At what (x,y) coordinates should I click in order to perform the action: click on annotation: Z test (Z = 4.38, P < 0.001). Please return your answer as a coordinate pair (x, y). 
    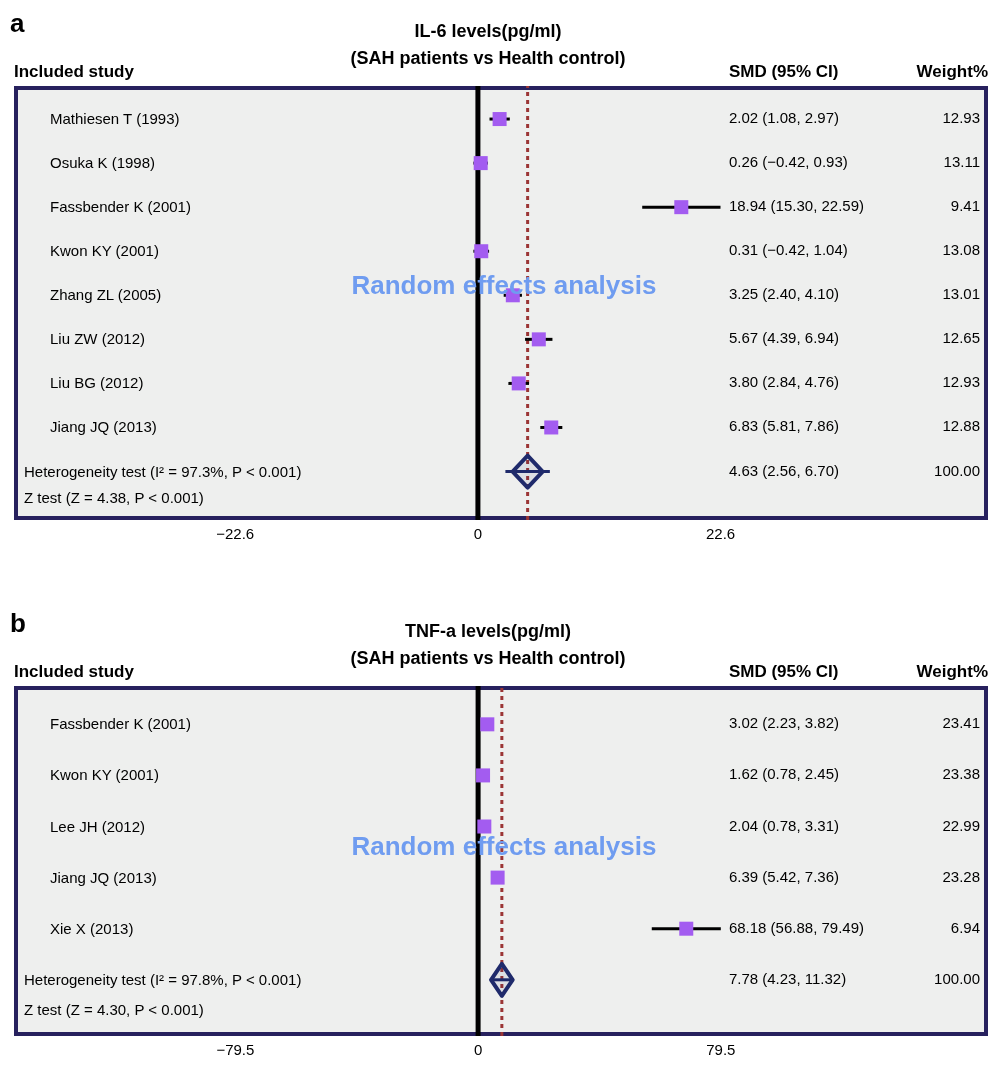
    Looking at the image, I should click on (114, 497).